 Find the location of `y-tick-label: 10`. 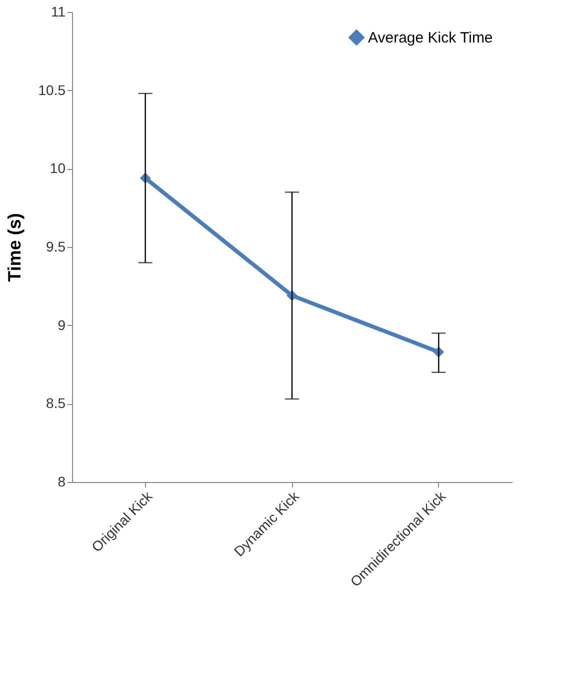

y-tick-label: 10 is located at coordinates (58, 168).